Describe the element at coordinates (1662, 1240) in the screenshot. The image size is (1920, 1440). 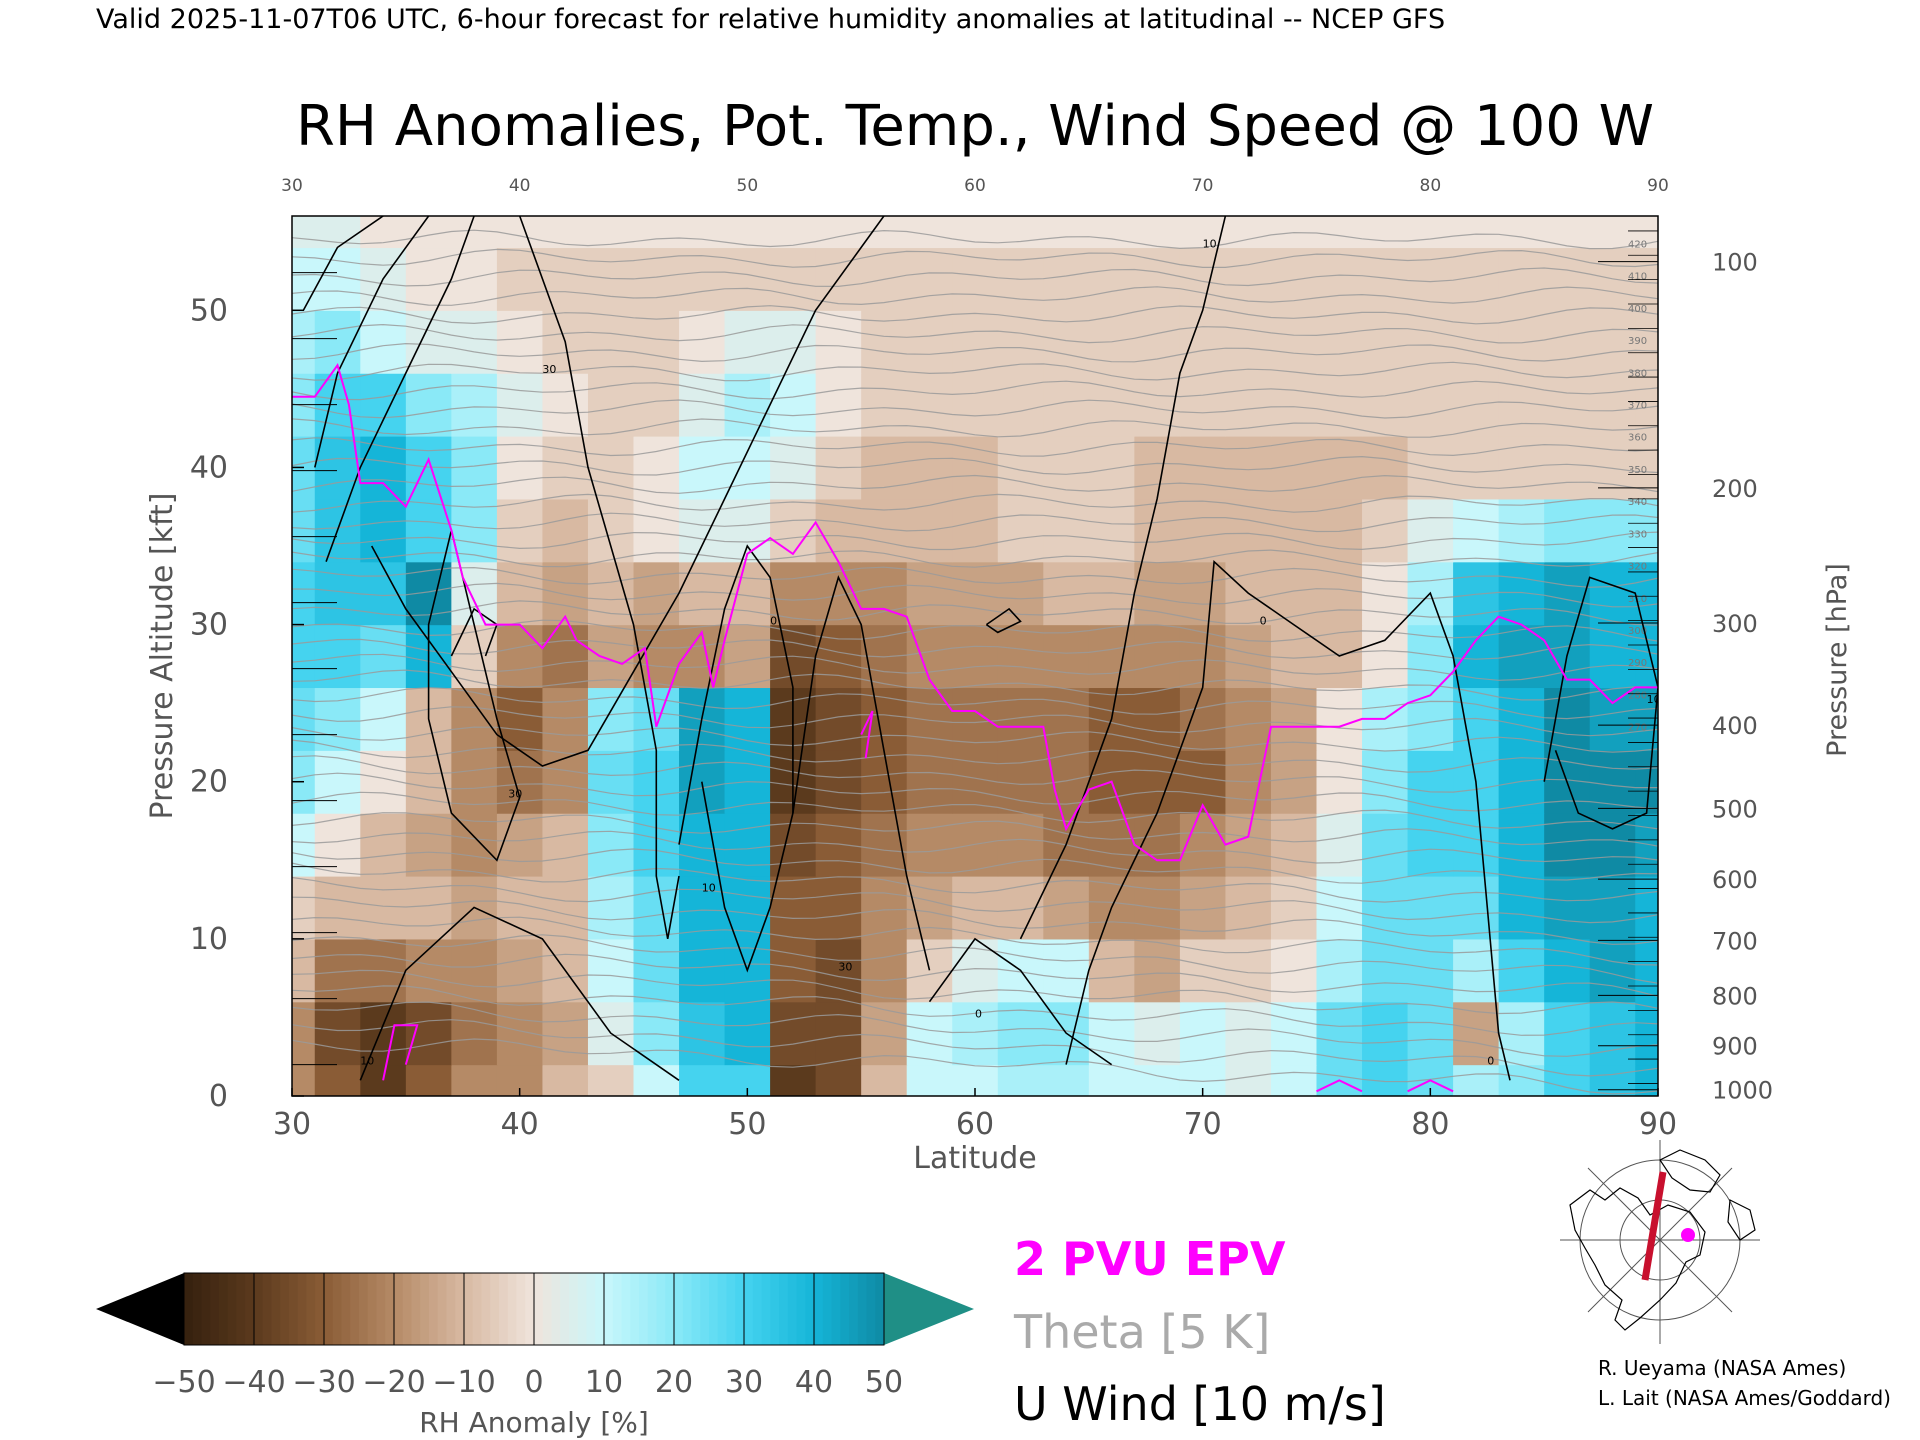
I see `inset-coastline` at that location.